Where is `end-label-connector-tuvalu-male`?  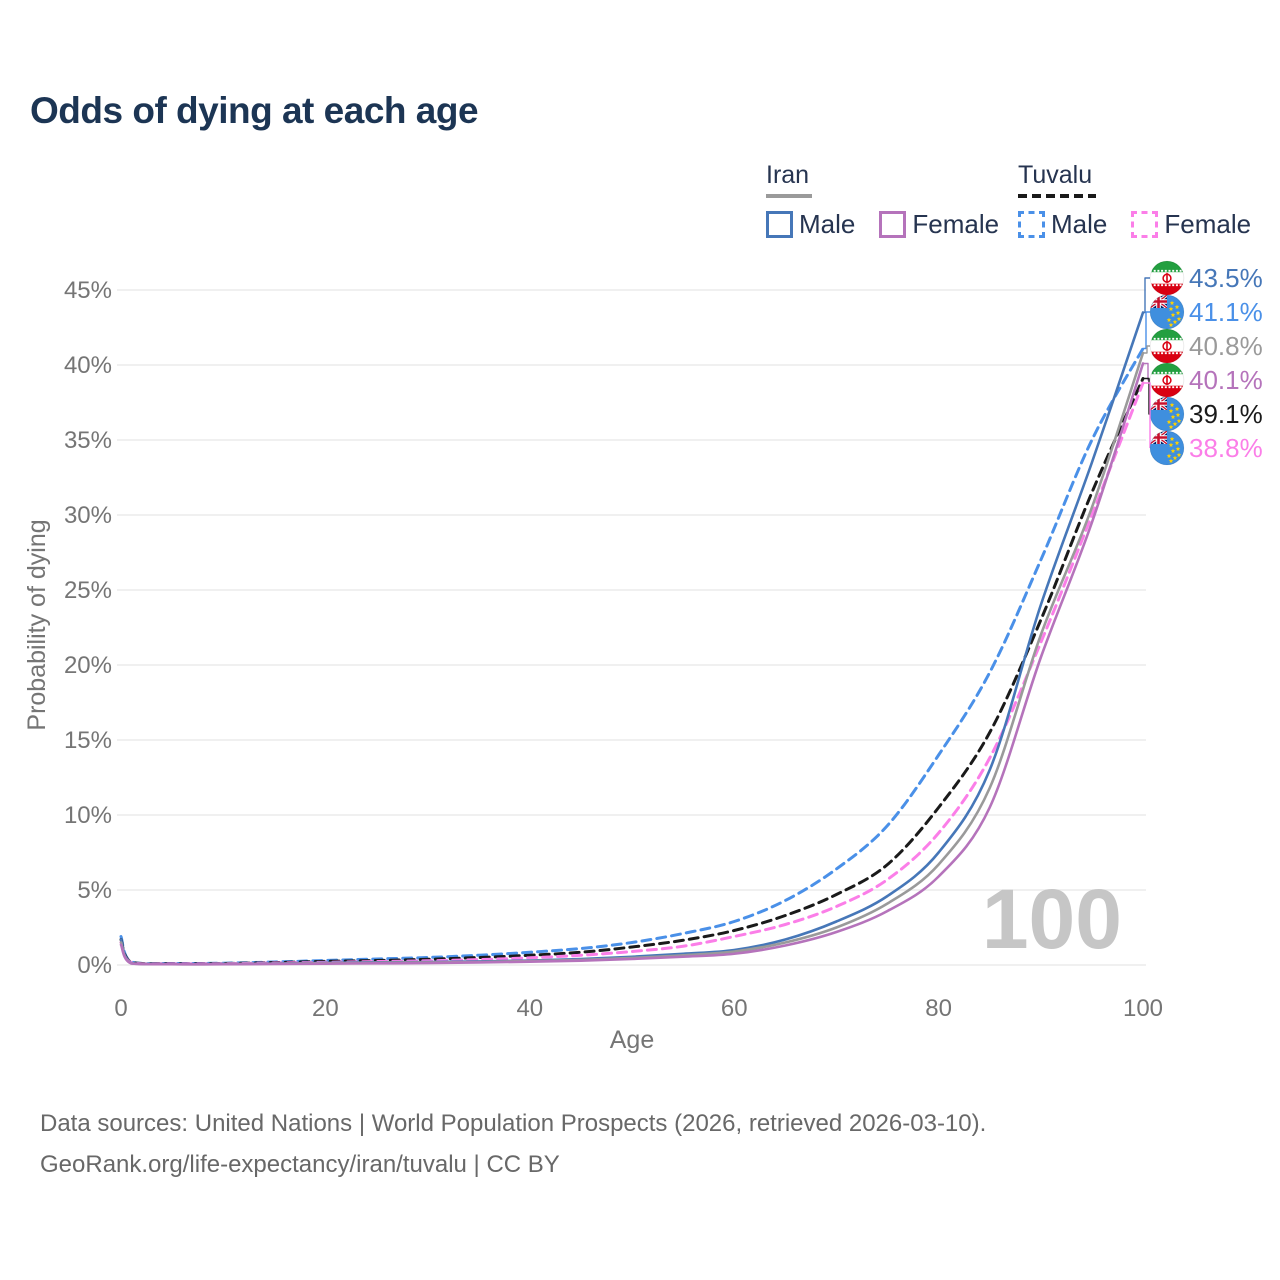
end-label-connector-tuvalu-male is located at coordinates (1146, 330).